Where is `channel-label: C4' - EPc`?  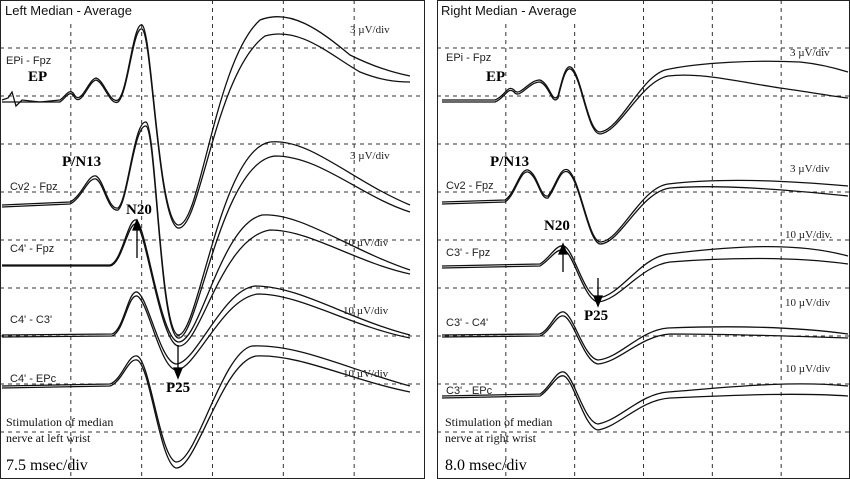 channel-label: C4' - EPc is located at coordinates (33, 379).